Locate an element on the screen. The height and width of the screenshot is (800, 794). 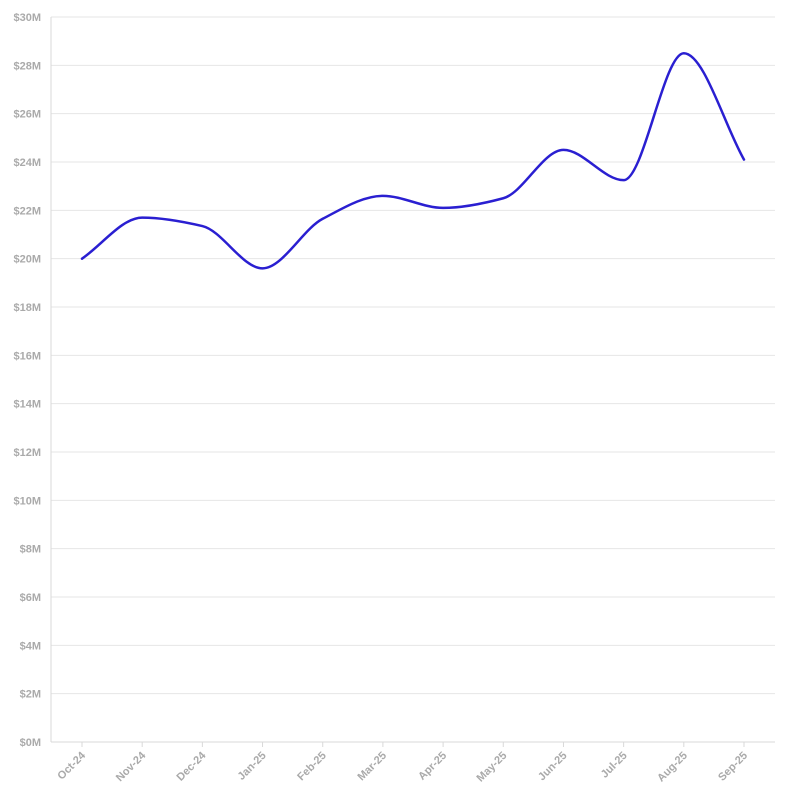
y-tick-label: $28M is located at coordinates (27, 66).